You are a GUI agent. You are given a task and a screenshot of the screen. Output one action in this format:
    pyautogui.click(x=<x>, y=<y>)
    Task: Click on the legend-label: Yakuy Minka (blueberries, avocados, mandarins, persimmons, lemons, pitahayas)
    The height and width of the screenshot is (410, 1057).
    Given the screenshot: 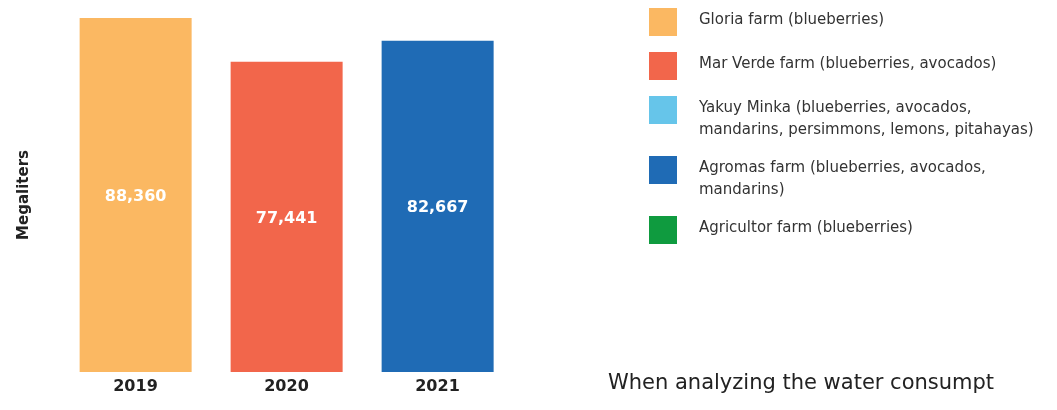 What is the action you would take?
    pyautogui.click(x=867, y=118)
    